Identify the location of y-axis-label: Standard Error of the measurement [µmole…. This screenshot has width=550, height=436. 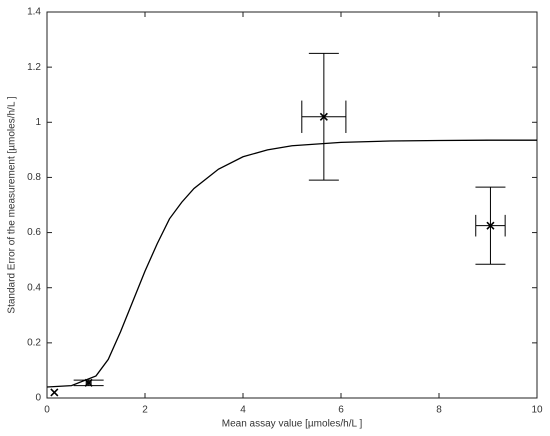
(12, 204).